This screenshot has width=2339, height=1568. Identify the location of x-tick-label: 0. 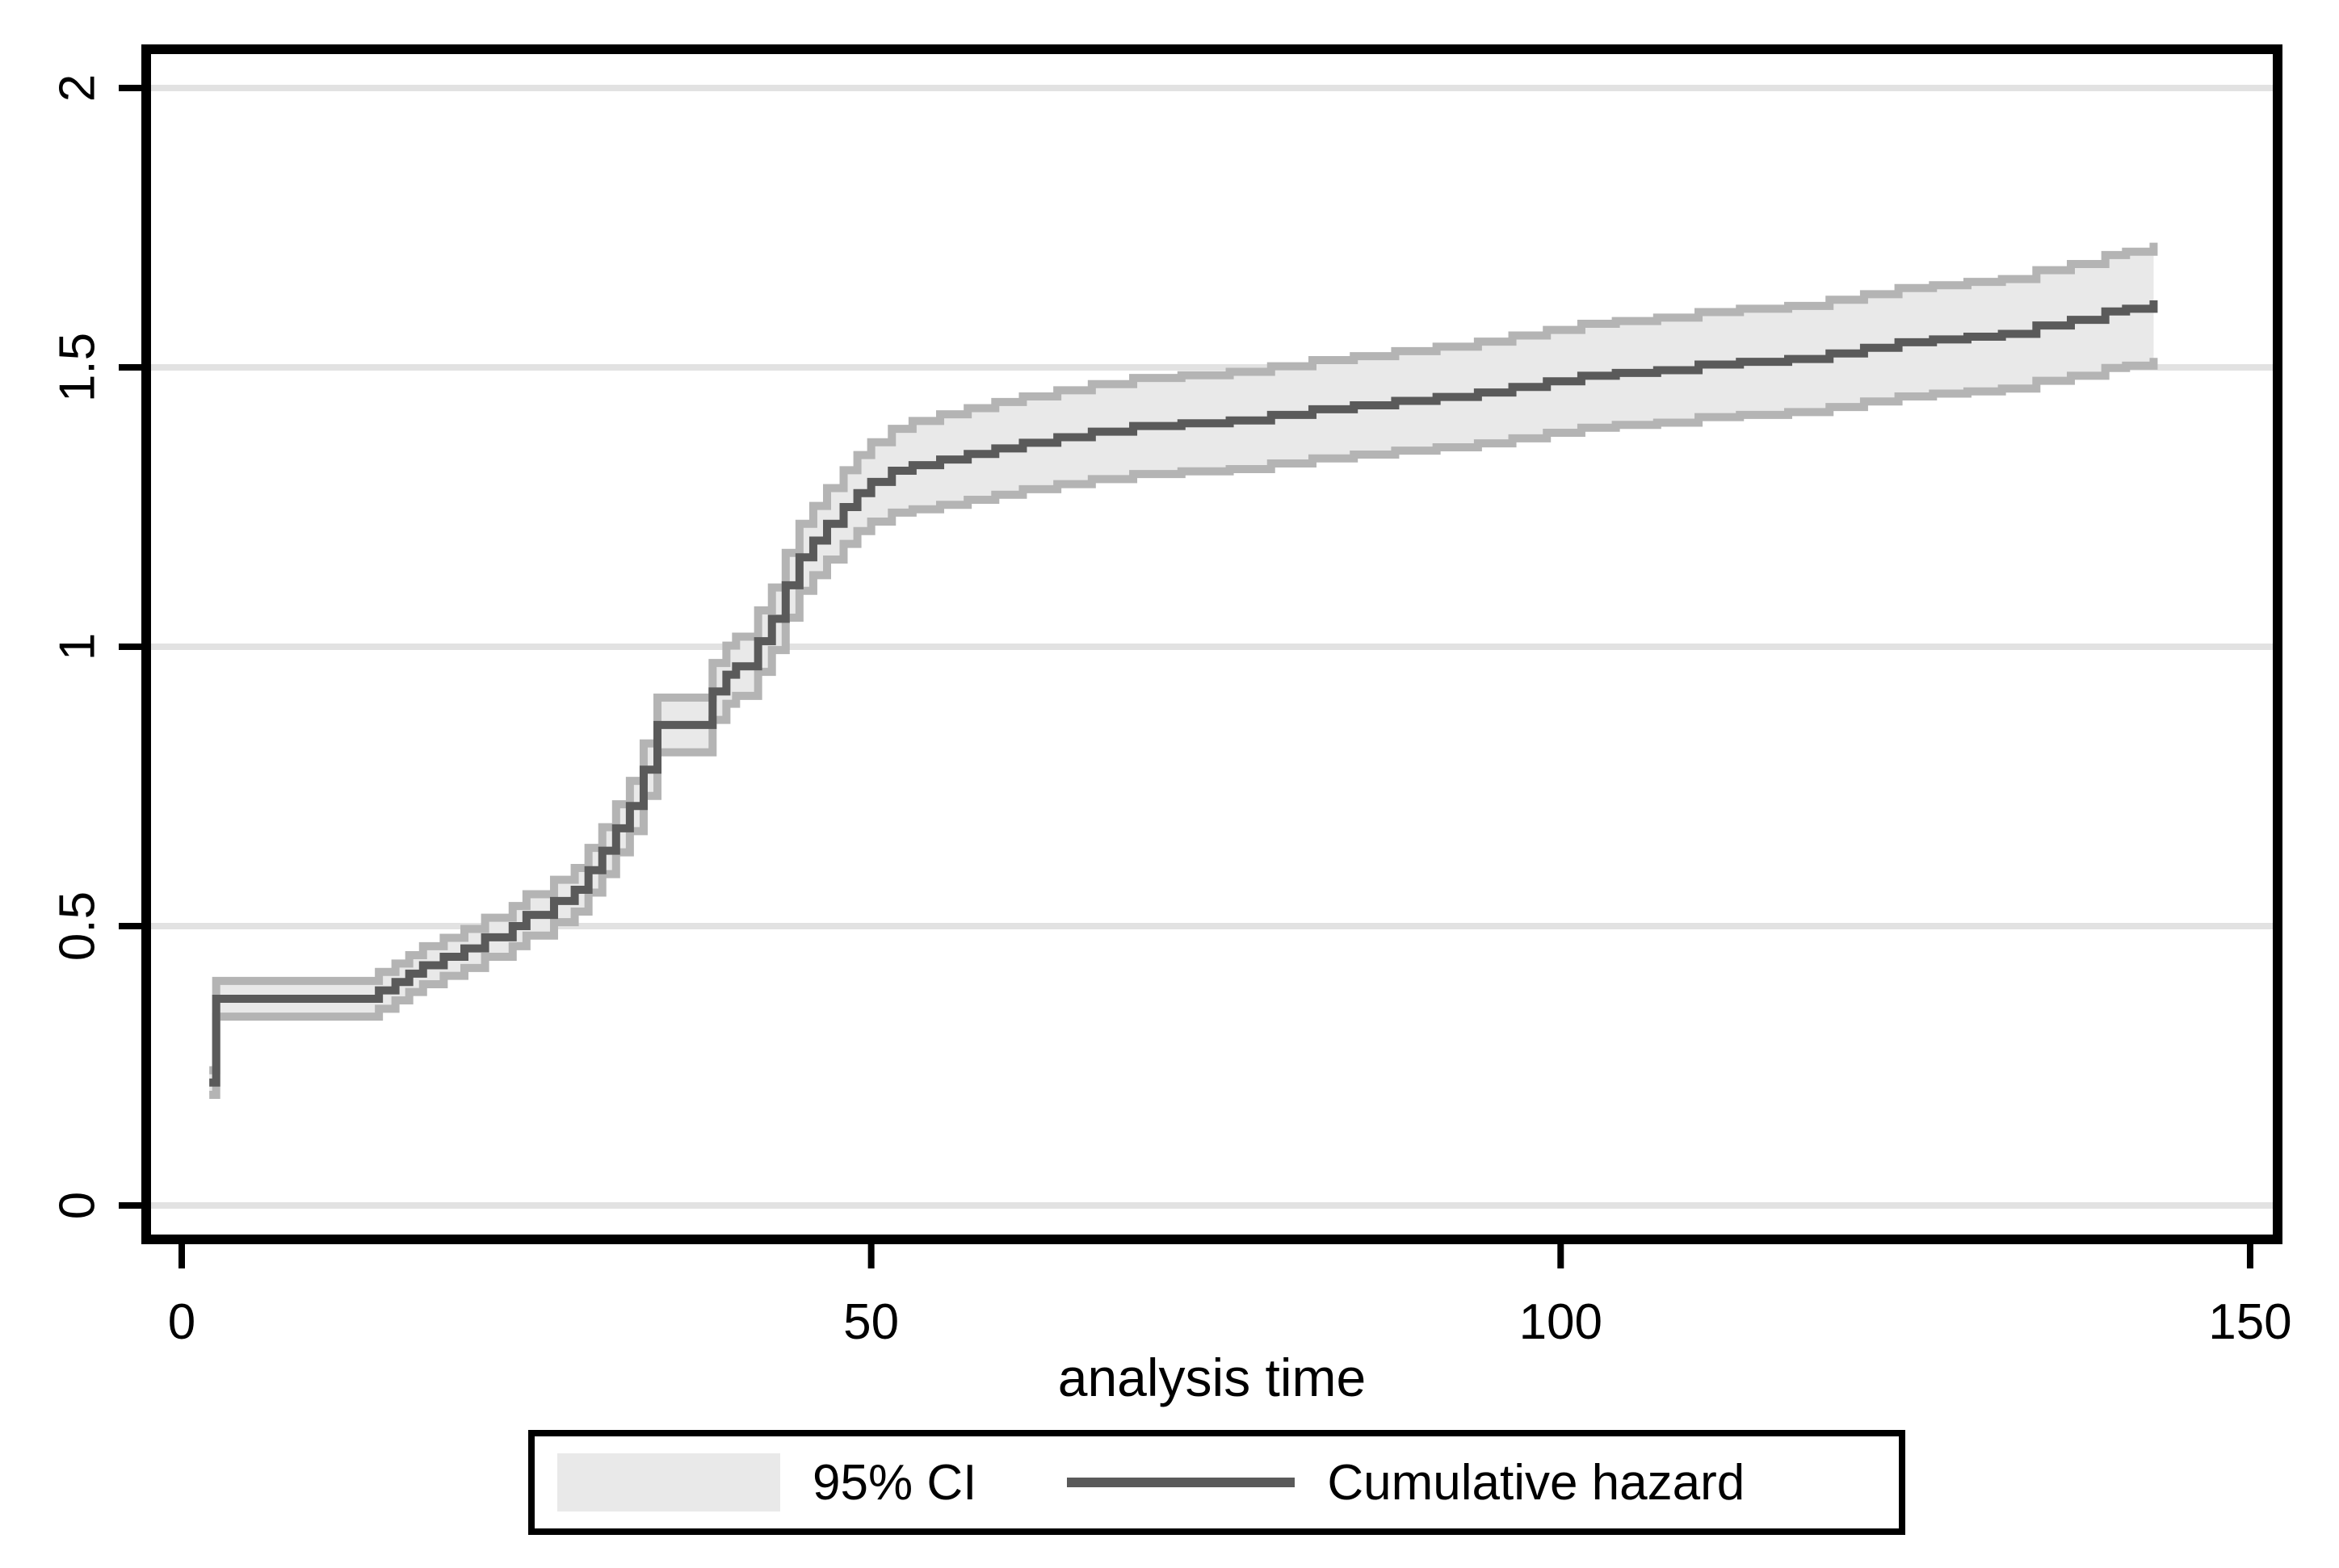
(181, 1322).